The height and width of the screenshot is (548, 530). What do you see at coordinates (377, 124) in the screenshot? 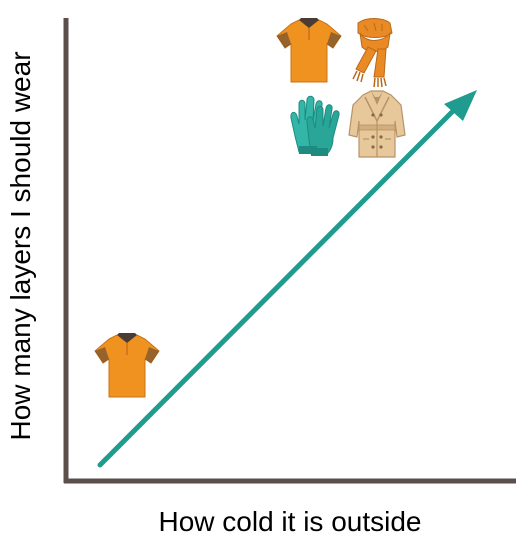
I see `coat-icon` at bounding box center [377, 124].